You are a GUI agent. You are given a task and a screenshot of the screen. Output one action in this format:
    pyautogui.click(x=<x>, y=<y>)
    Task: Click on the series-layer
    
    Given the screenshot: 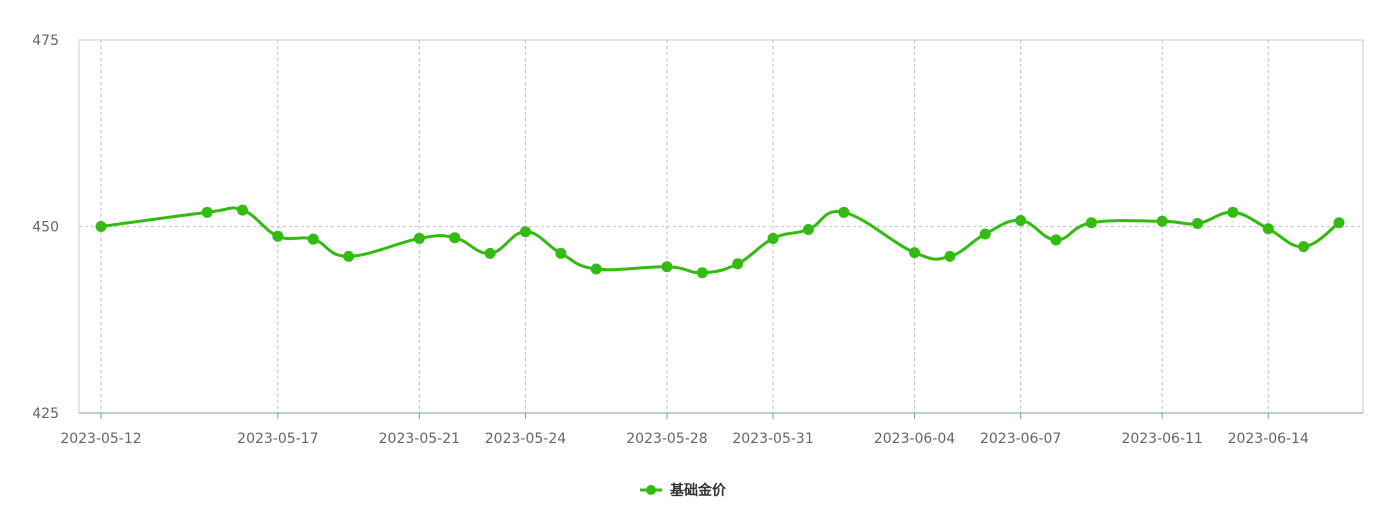 What is the action you would take?
    pyautogui.click(x=720, y=241)
    